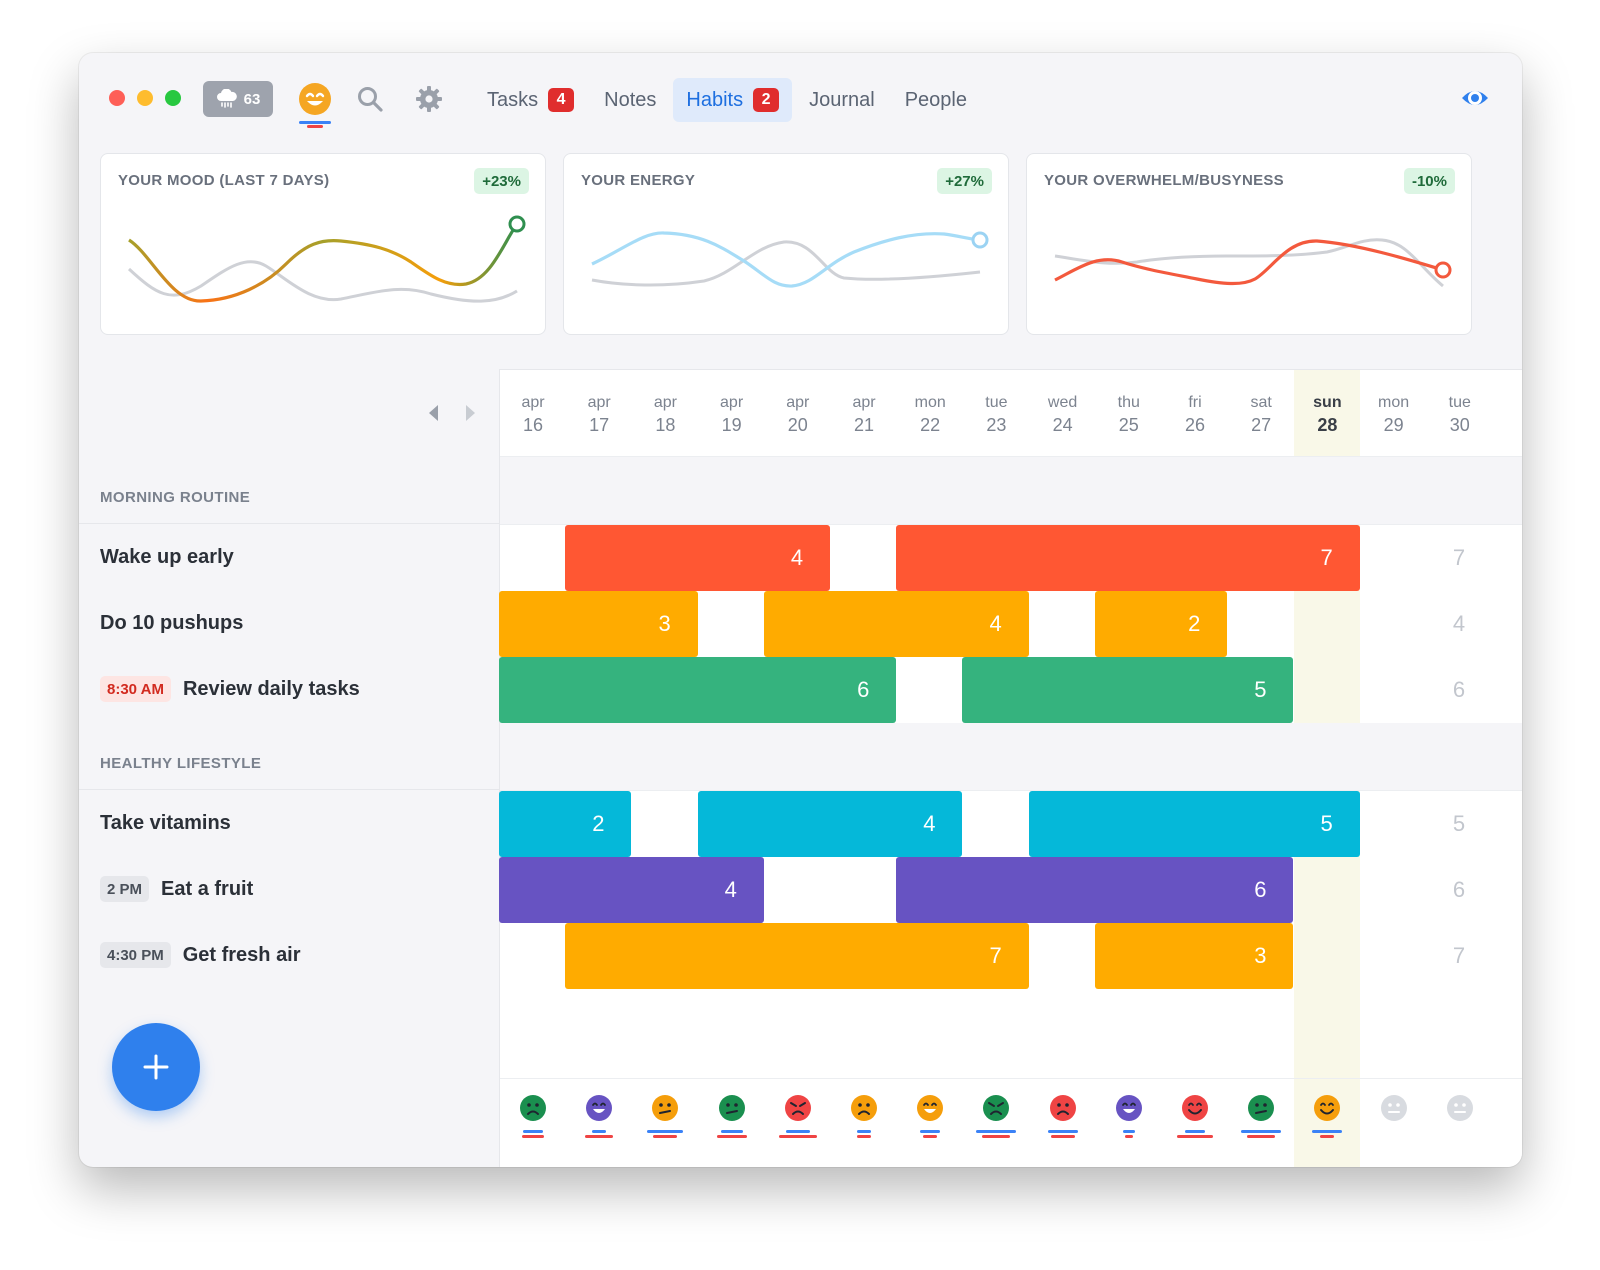 The height and width of the screenshot is (1270, 1600). What do you see at coordinates (530, 100) in the screenshot?
I see `tab-tasks: Tasks 4` at bounding box center [530, 100].